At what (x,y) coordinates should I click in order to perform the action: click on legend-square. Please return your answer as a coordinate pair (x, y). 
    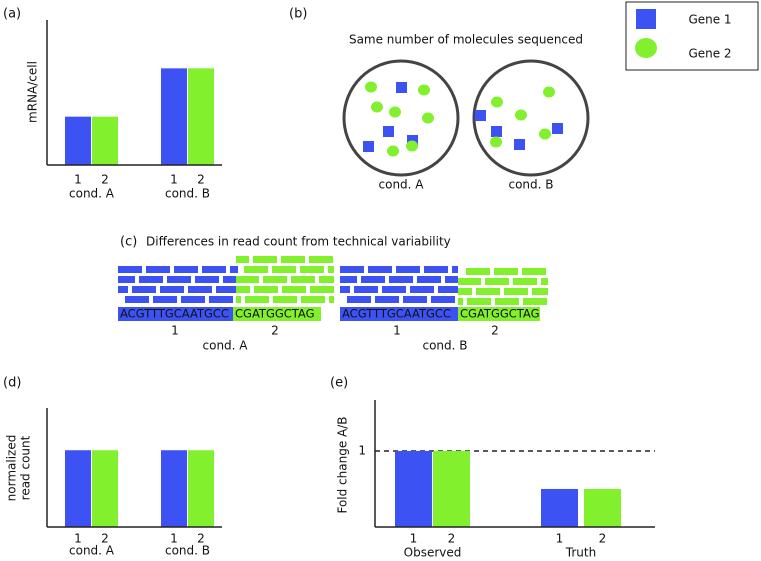
    Looking at the image, I should click on (646, 19).